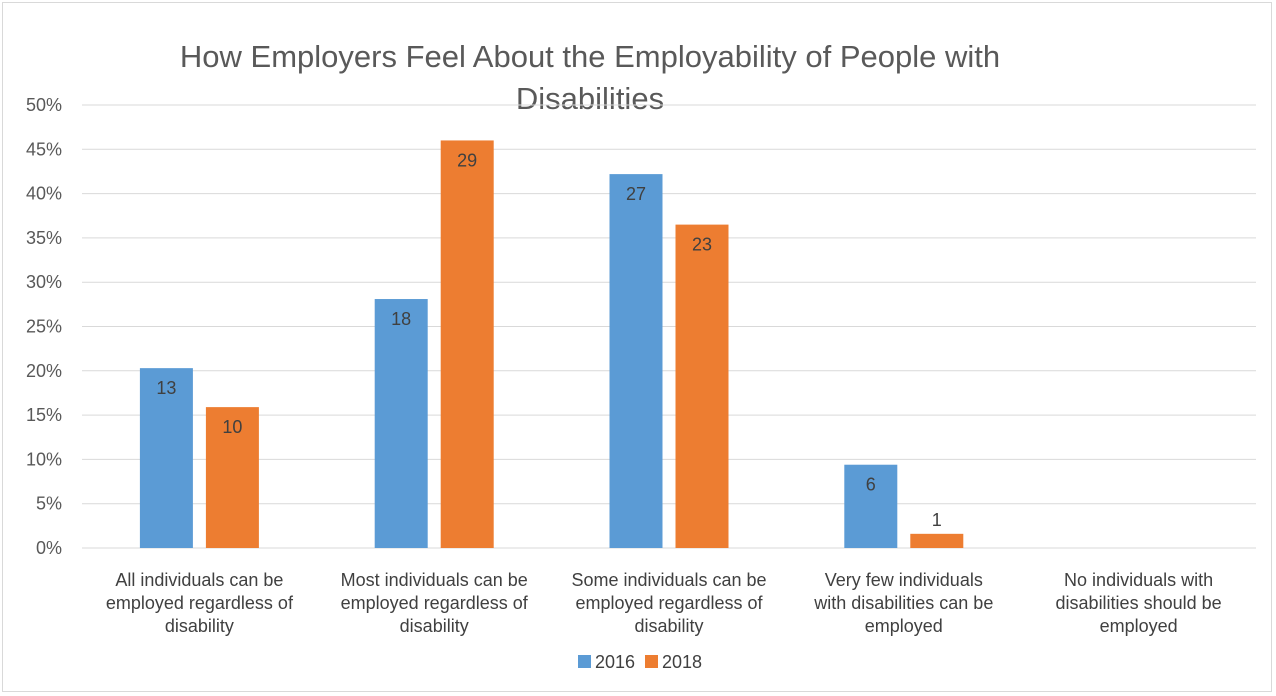 This screenshot has width=1276, height=696. Describe the element at coordinates (615, 662) in the screenshot. I see `legend-label: 2016` at that location.